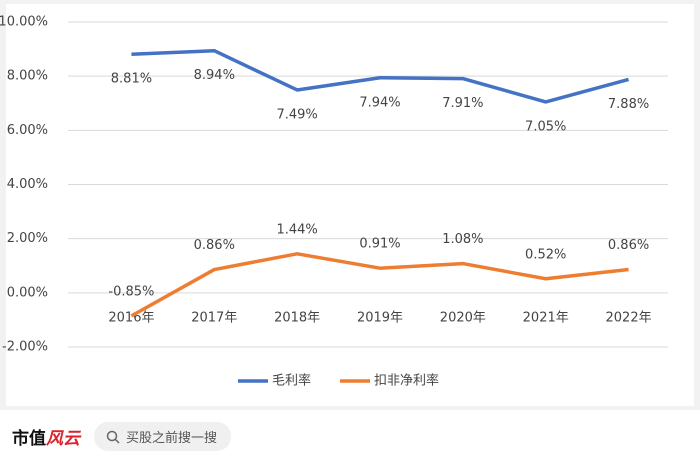 Image resolution: width=700 pixels, height=463 pixels. I want to click on logo: 市值, so click(29, 439).